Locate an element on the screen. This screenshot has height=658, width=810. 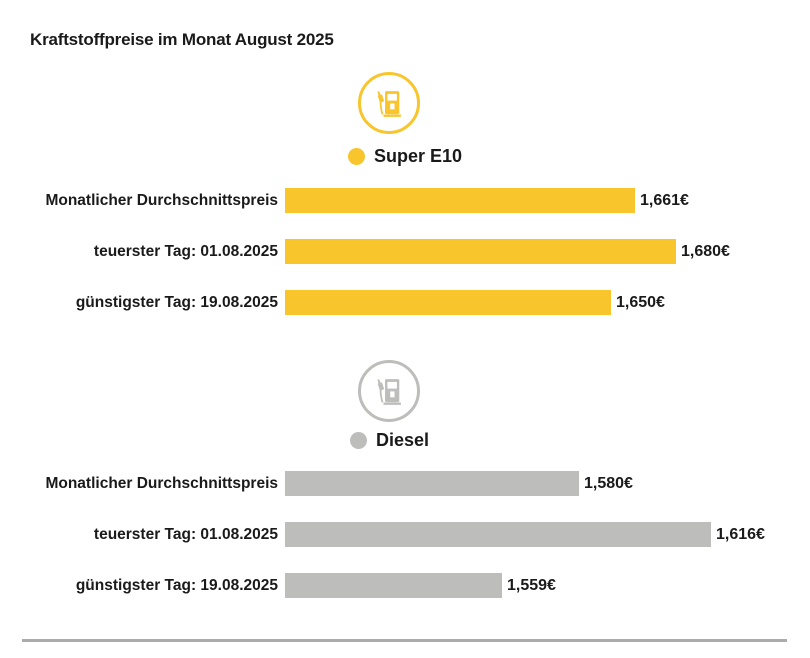
bar-row-diesel-average: Monatlicher Durchschnittspreis 1,580€ is located at coordinates (316, 483).